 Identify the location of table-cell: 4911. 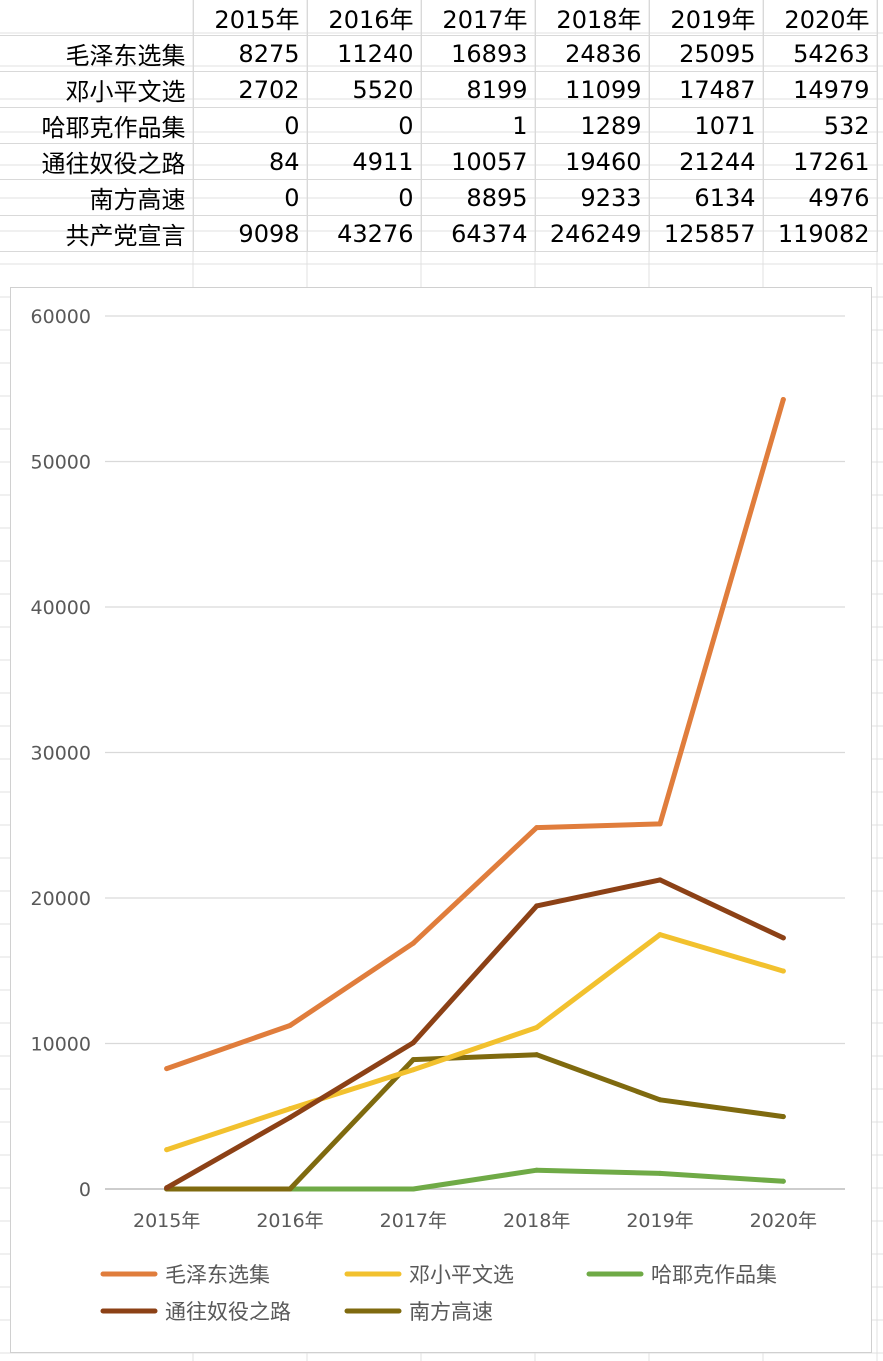
(364, 161).